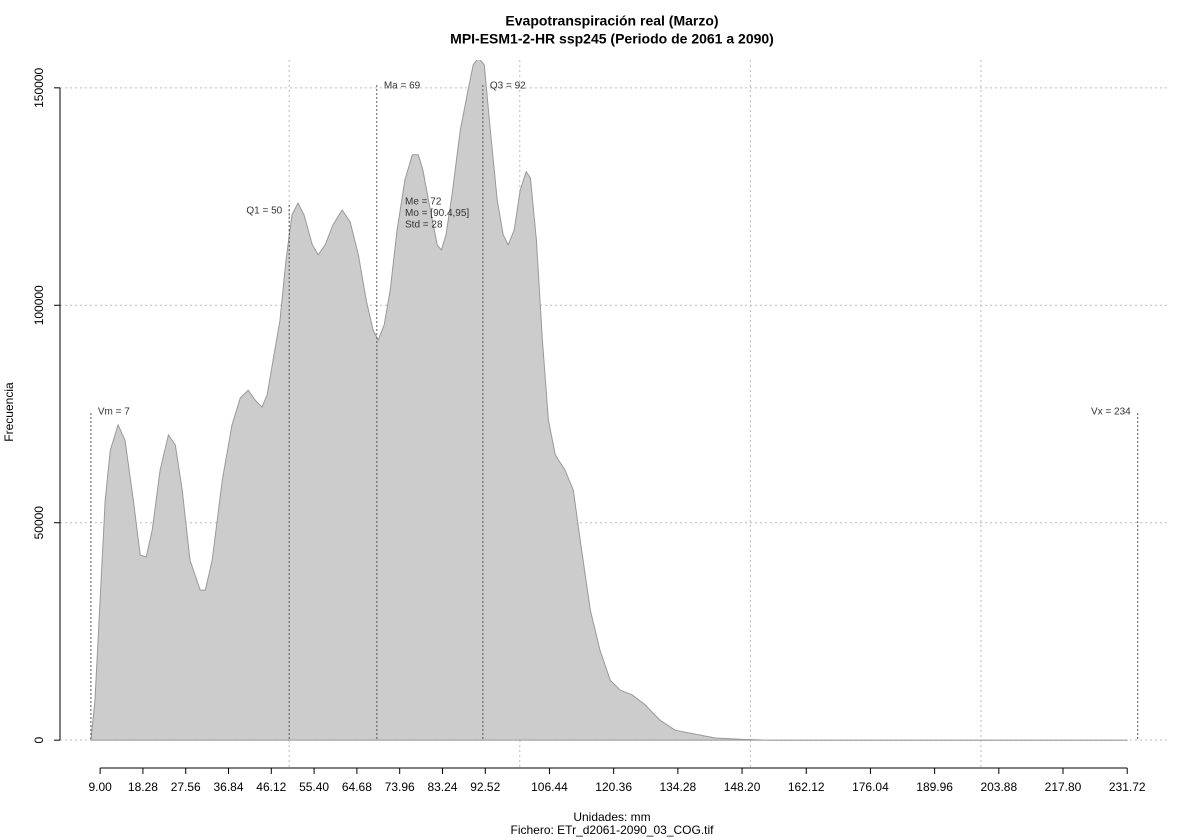 This screenshot has width=1200, height=840. What do you see at coordinates (611, 21) in the screenshot?
I see `chart-title: Evapotranspiración real (Marzo)` at bounding box center [611, 21].